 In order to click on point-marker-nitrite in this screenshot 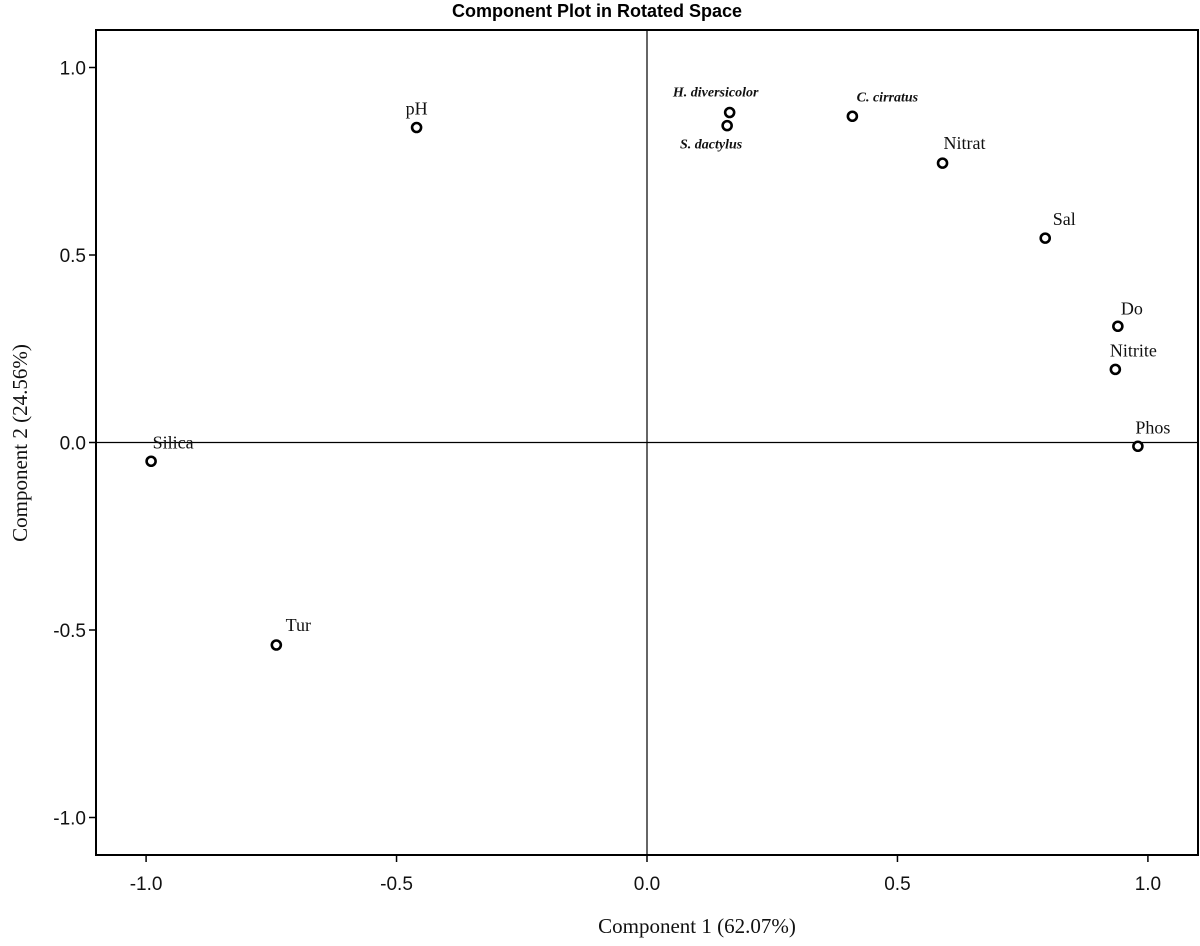, I will do `click(1115, 369)`.